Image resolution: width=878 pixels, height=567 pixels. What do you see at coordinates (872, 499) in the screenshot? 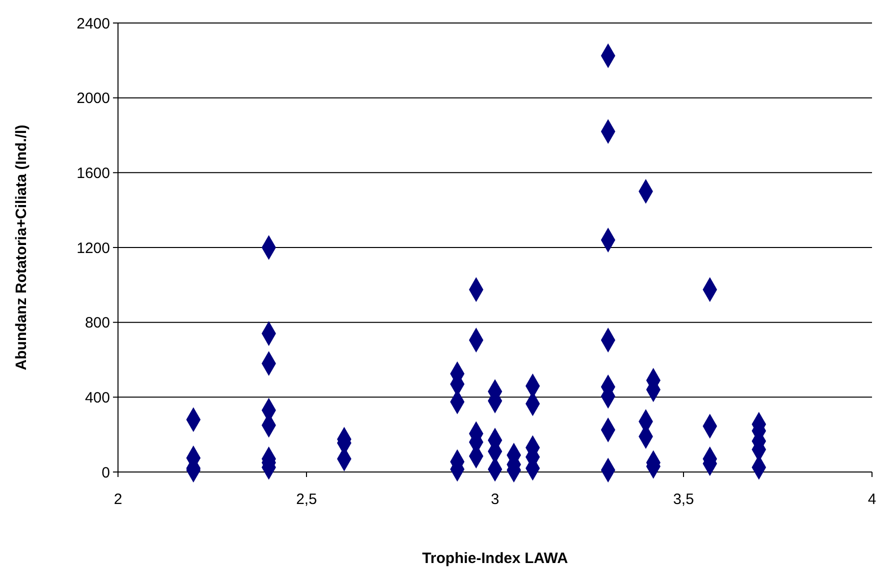
I see `x-tick-label: 4` at bounding box center [872, 499].